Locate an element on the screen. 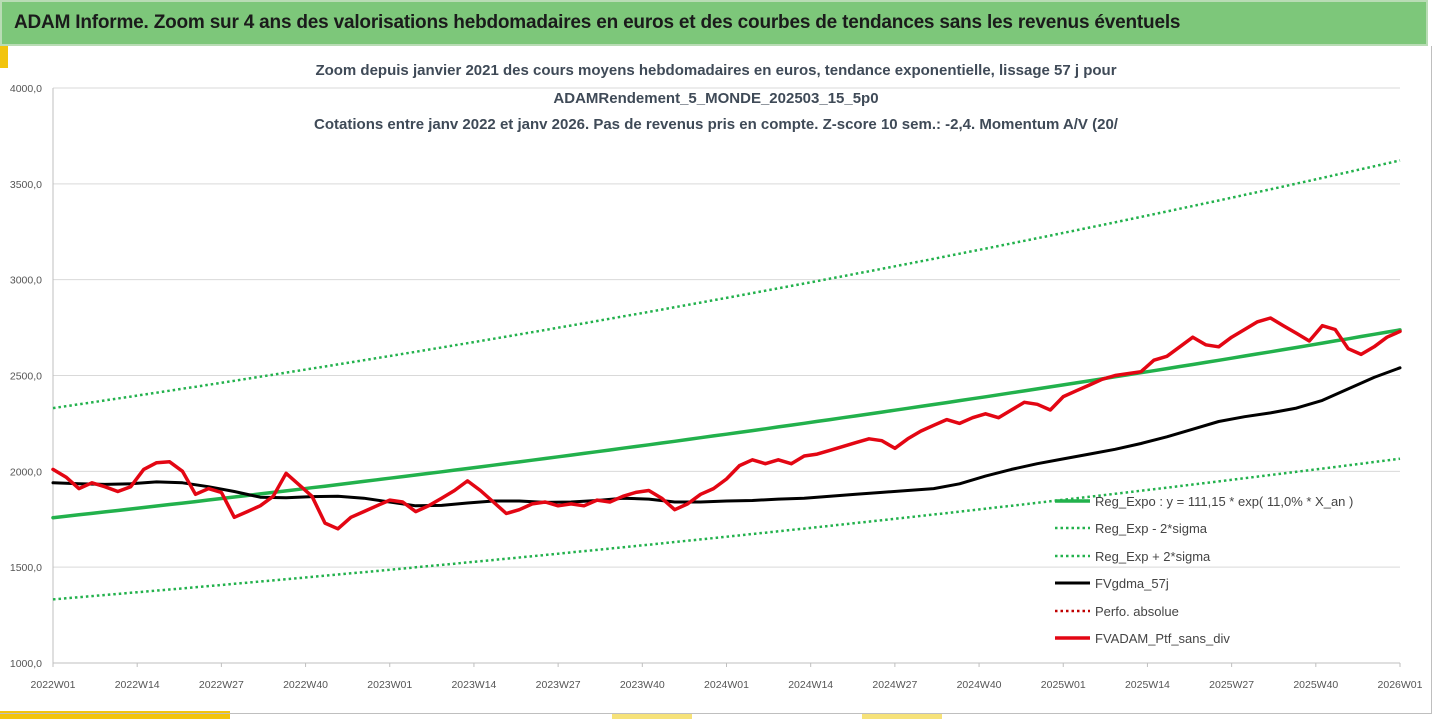  x-tick-label: 2023W14 is located at coordinates (473, 685).